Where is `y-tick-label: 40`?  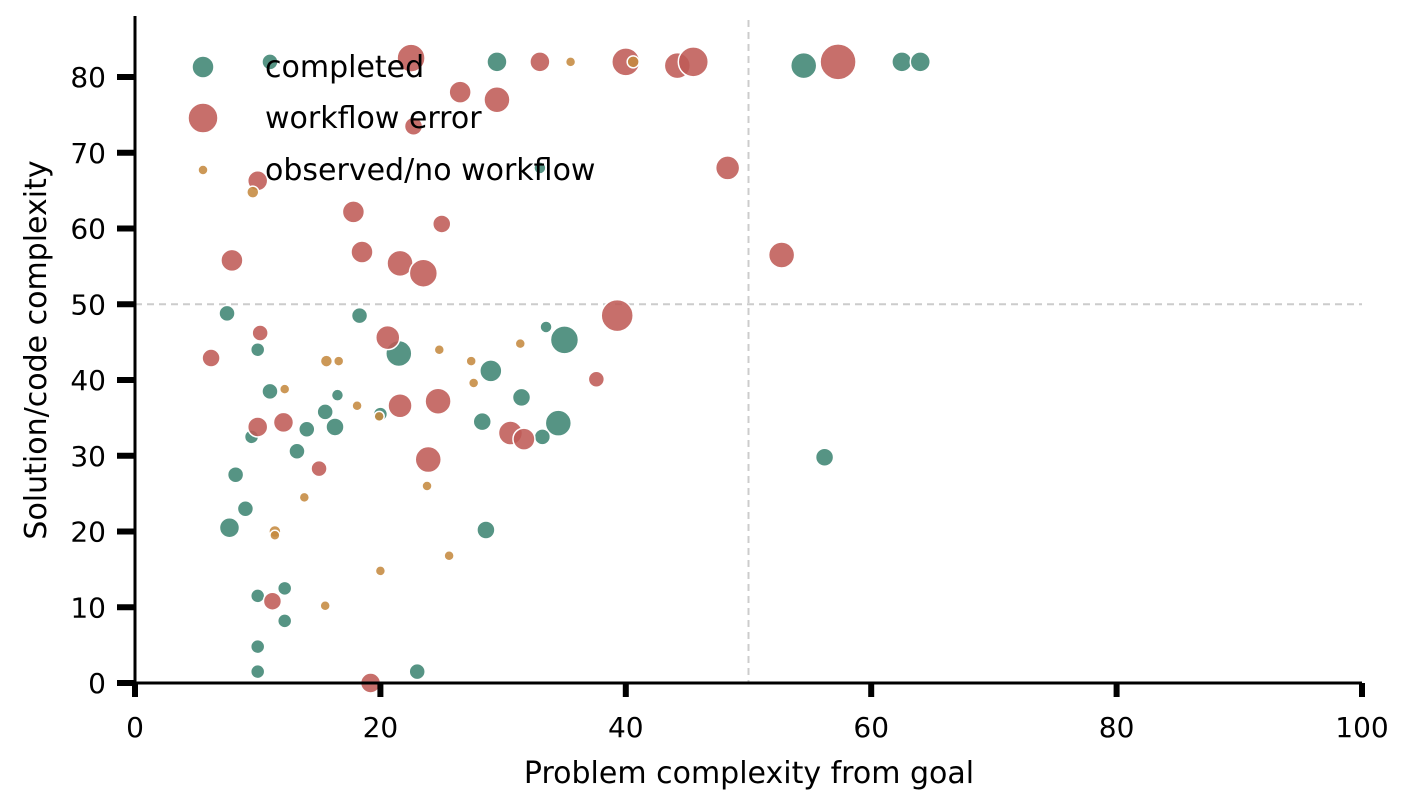 y-tick-label: 40 is located at coordinates (88, 380).